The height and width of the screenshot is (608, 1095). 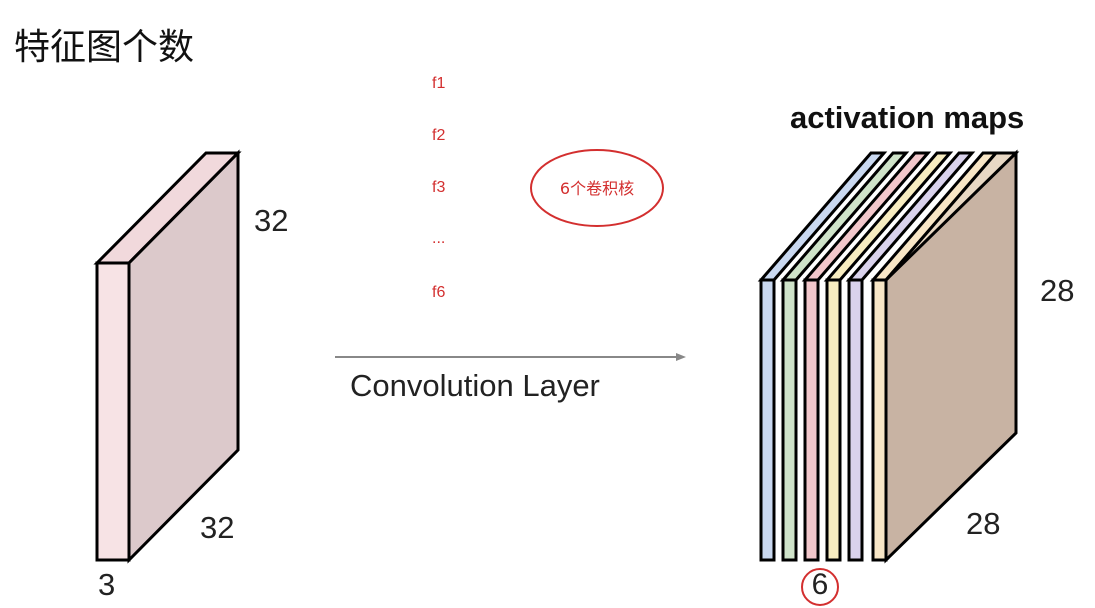 What do you see at coordinates (113, 411) in the screenshot?
I see `input-front-face` at bounding box center [113, 411].